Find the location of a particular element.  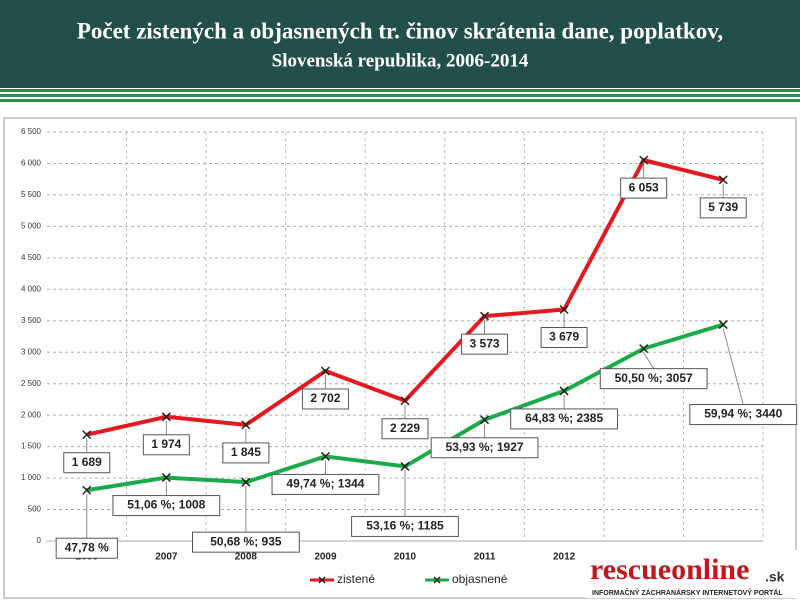

legend-label: zistené is located at coordinates (356, 579).